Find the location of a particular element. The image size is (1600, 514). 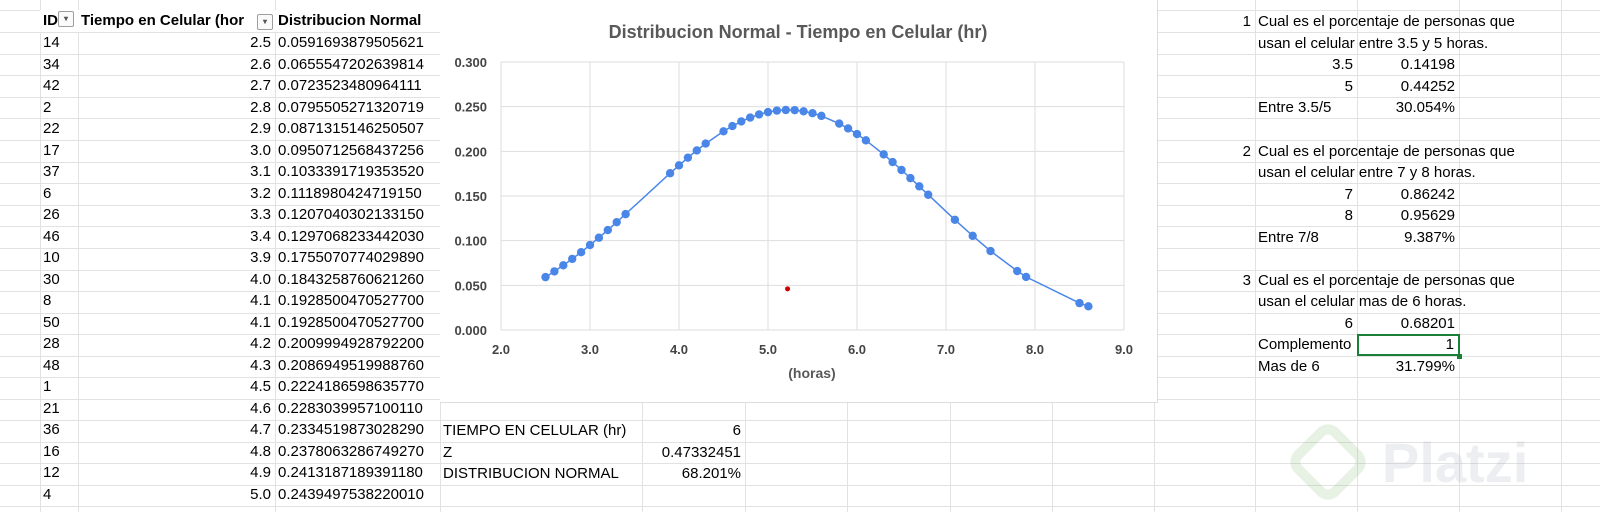

row-id-cell: 50 is located at coordinates (51, 322).